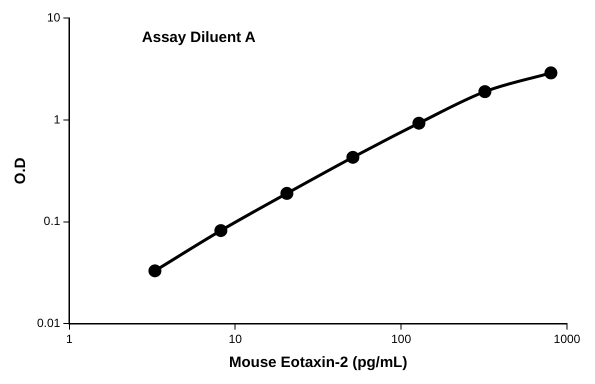 Image resolution: width=595 pixels, height=384 pixels. Describe the element at coordinates (401, 339) in the screenshot. I see `x-tick-label: 100` at that location.